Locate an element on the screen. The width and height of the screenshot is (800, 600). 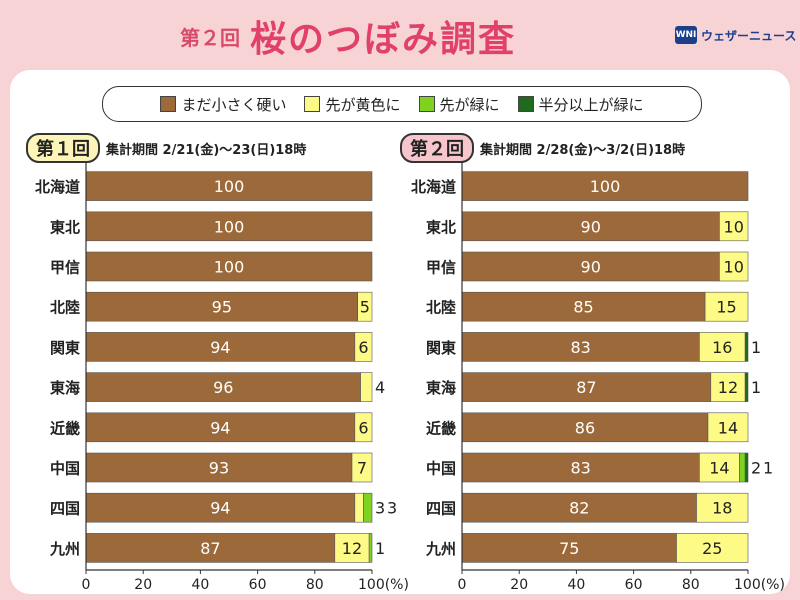
header-title: 第２回 桜のつぼみ調査 is located at coordinates (348, 36).